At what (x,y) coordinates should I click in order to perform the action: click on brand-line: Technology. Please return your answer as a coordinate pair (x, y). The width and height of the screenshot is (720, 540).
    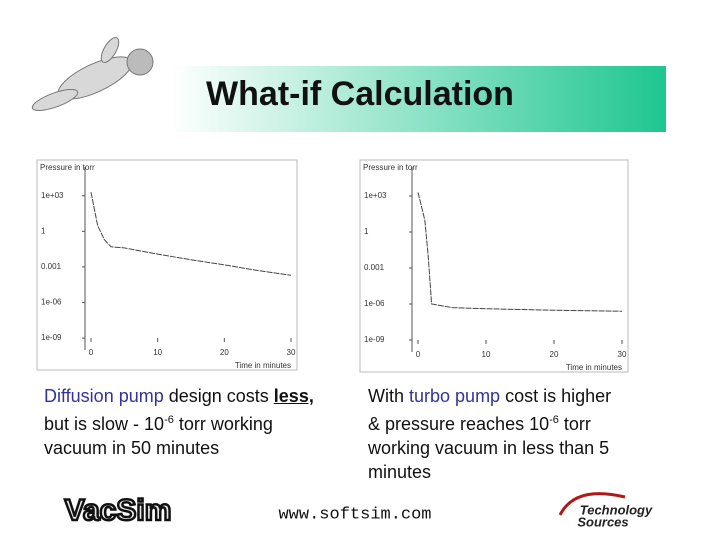
    Looking at the image, I should click on (616, 509).